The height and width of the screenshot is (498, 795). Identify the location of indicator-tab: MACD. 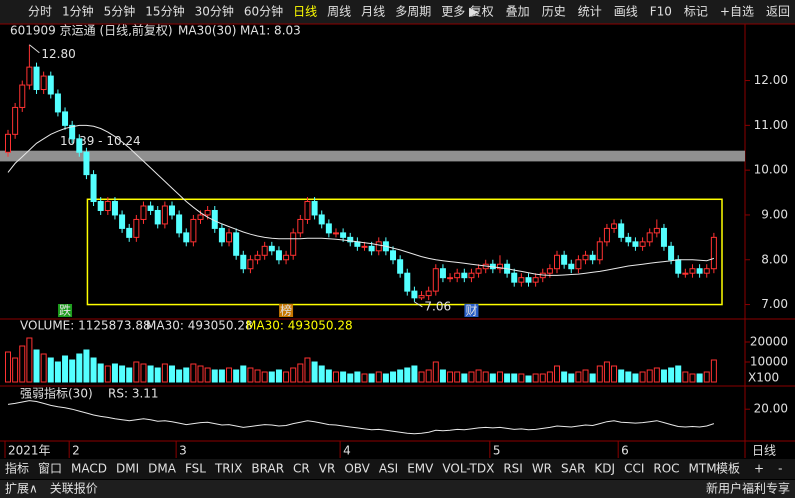
(89, 469).